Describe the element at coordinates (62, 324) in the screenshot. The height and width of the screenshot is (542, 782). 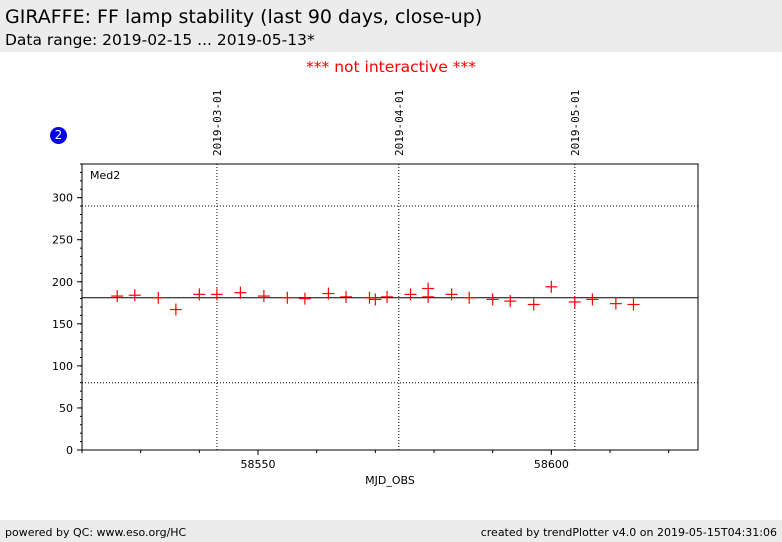
I see `y-tick-label: 150` at that location.